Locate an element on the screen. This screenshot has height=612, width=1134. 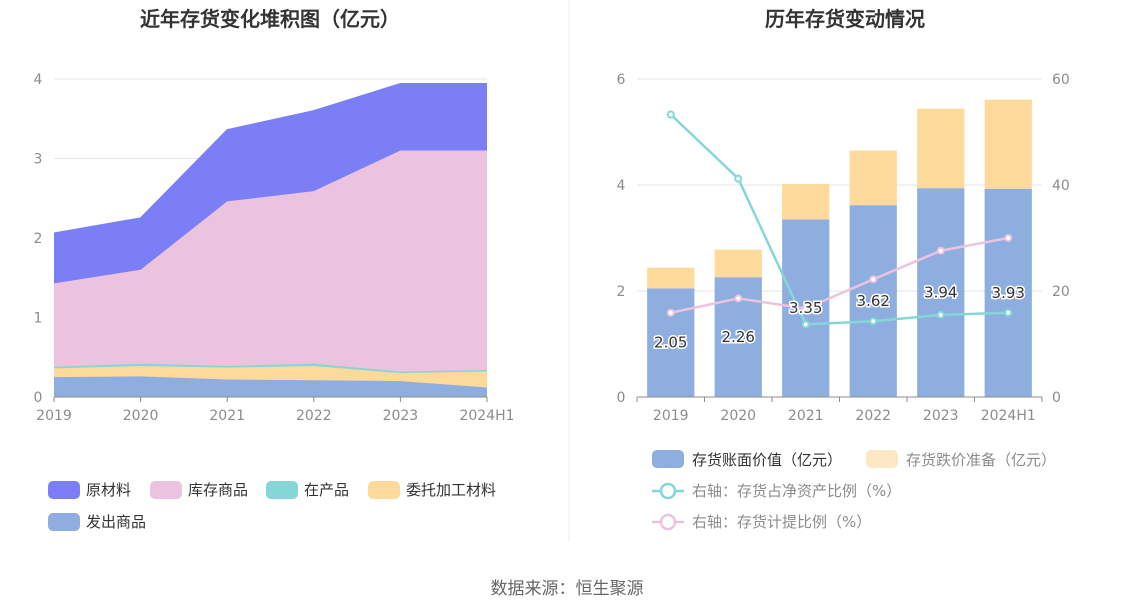
legend-label: 存货跌价准备（亿元） is located at coordinates (981, 460).